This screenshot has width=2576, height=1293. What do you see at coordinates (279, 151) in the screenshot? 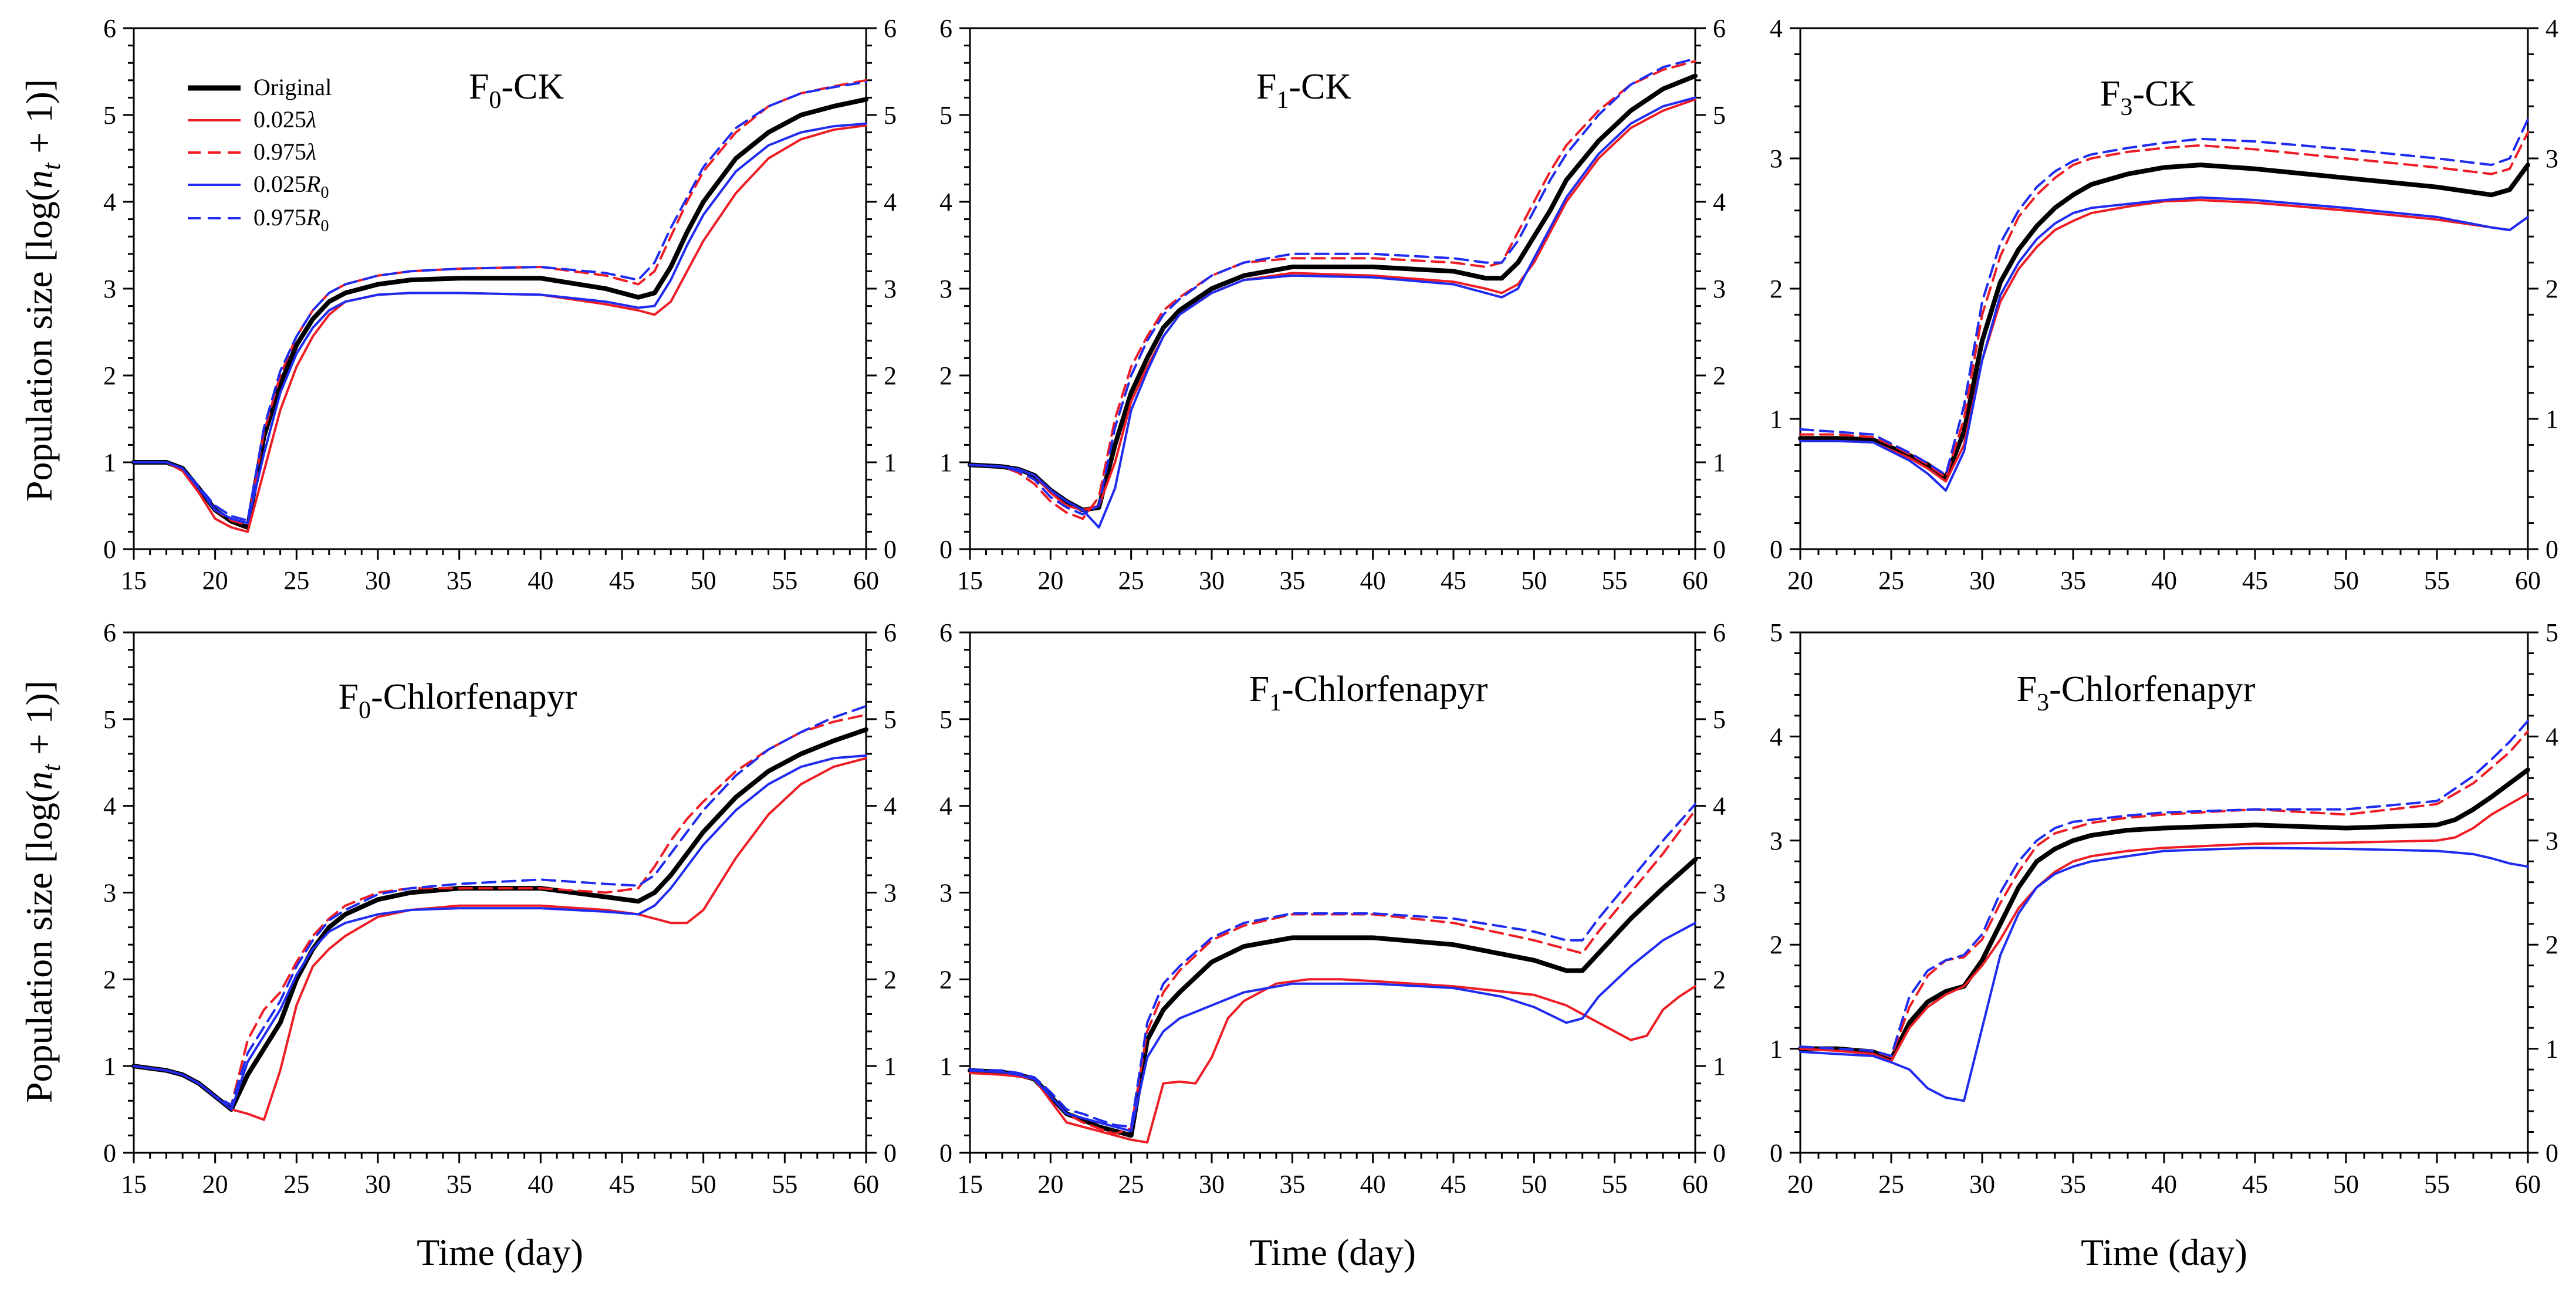
I see `legend-lam975-num: 0.975` at bounding box center [279, 151].